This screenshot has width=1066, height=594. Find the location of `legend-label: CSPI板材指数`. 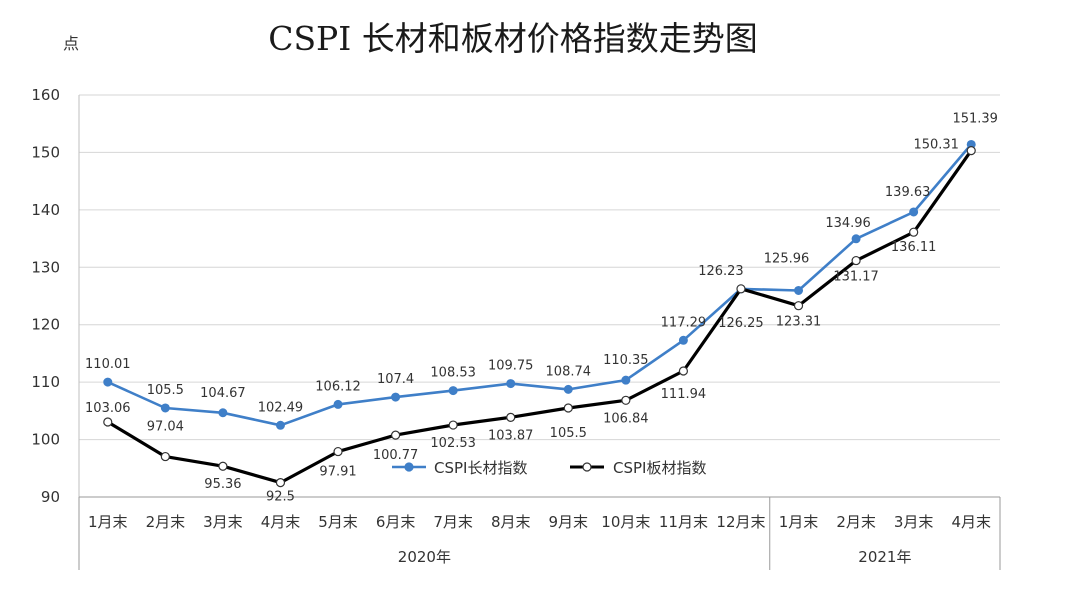

legend-label: CSPI板材指数 is located at coordinates (659, 468).